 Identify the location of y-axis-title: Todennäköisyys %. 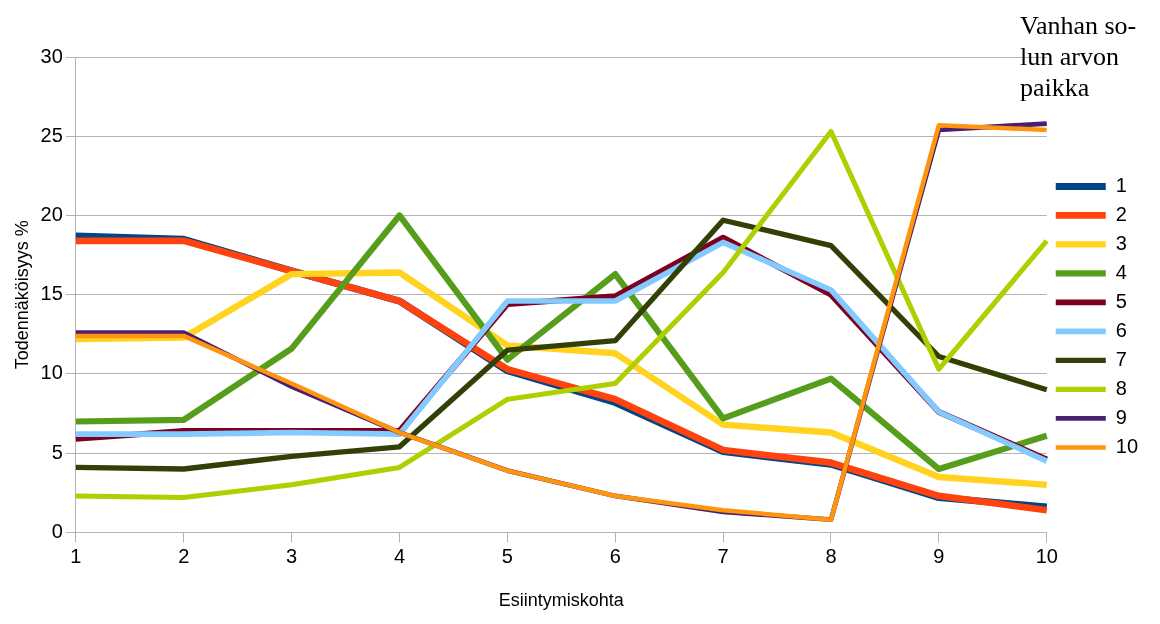
(21, 295).